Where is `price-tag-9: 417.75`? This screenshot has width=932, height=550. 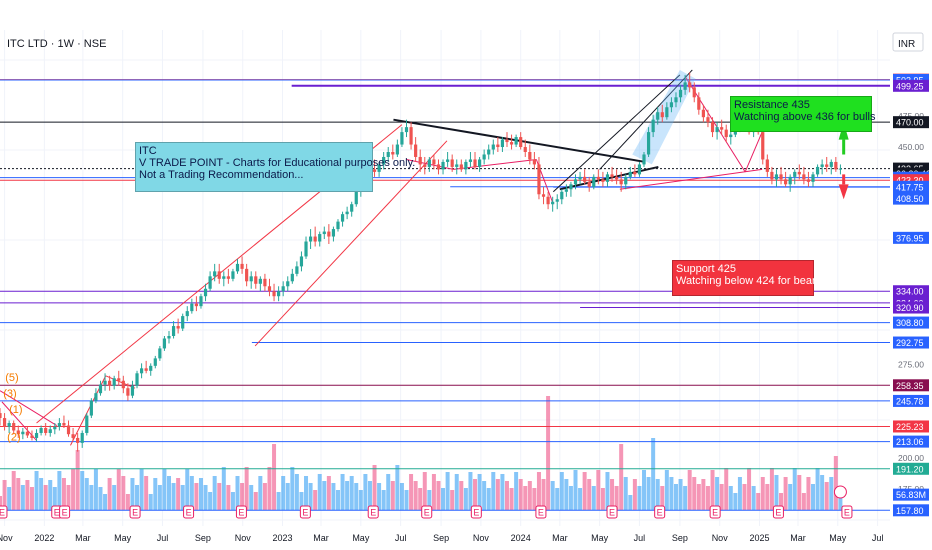 price-tag-9: 417.75 is located at coordinates (910, 188).